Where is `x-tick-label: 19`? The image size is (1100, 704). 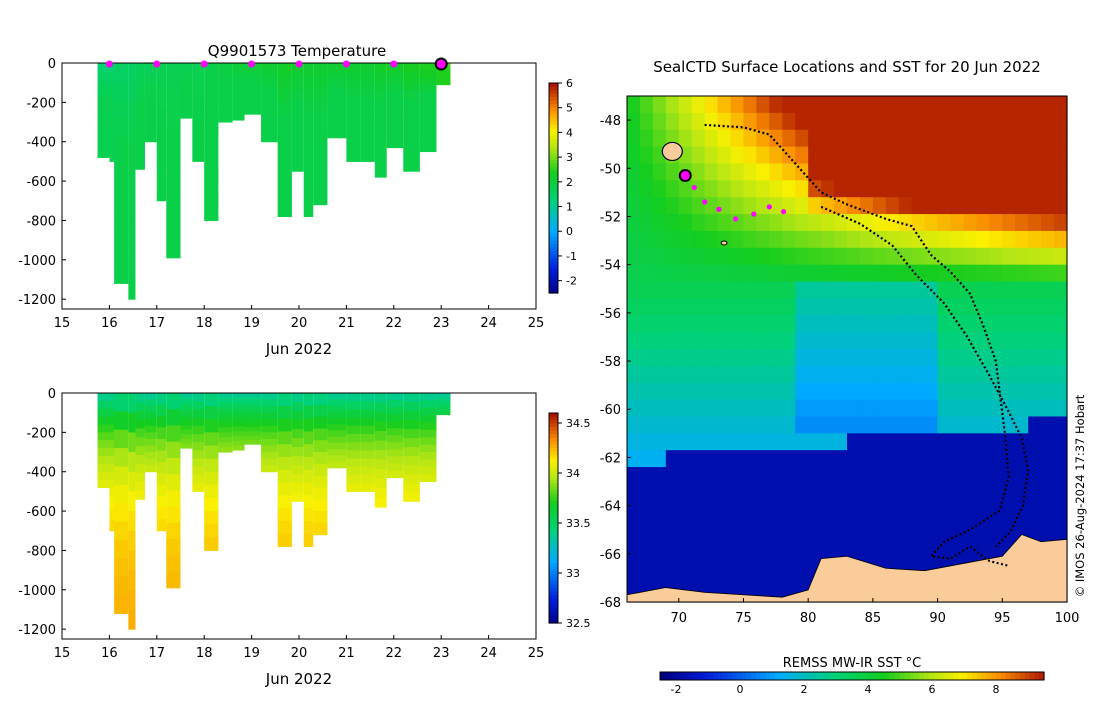
x-tick-label: 19 is located at coordinates (251, 323).